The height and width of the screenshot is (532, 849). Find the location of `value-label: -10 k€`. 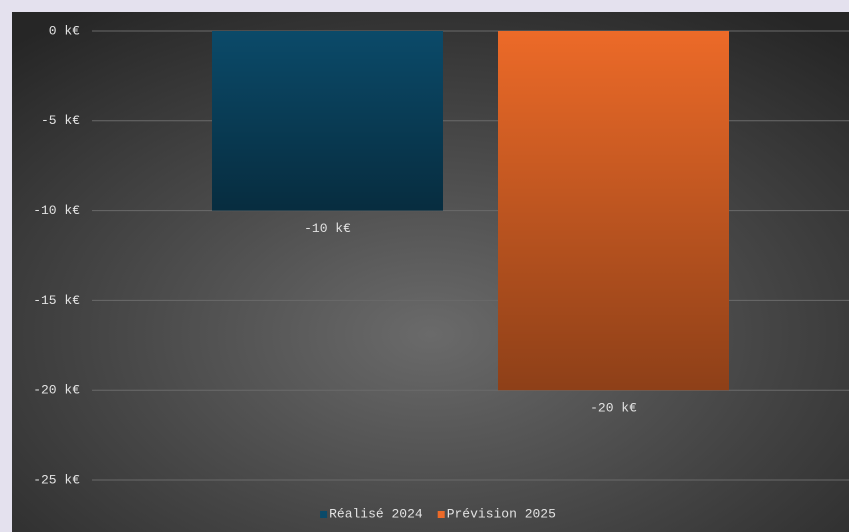

value-label: -10 k€ is located at coordinates (327, 228).